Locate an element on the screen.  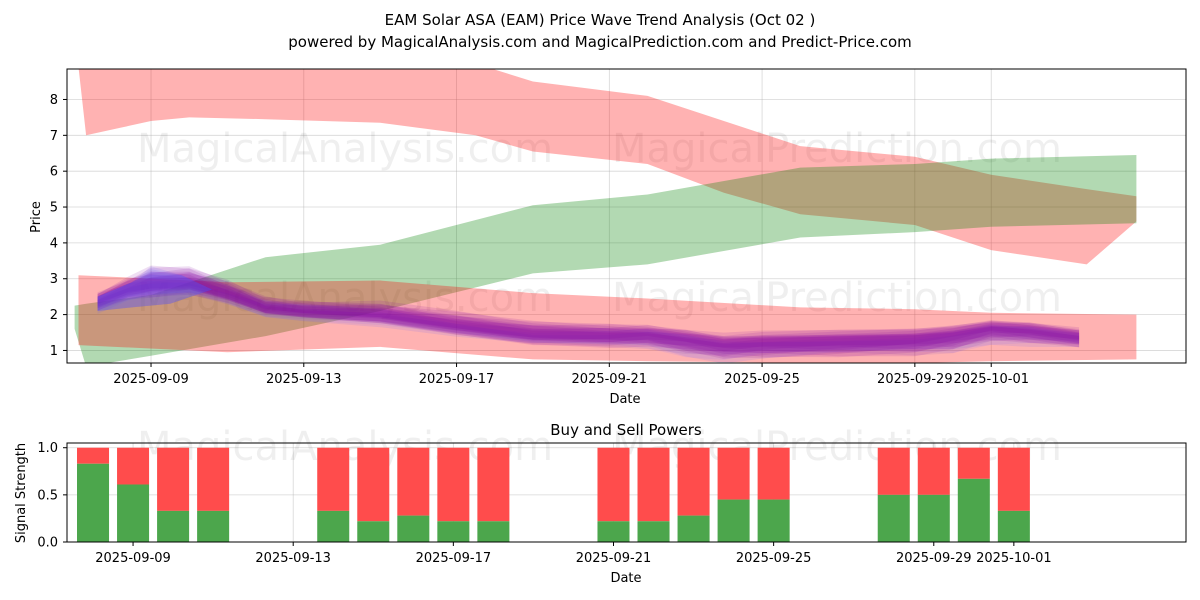
signal-y-label: Signal Strength is located at coordinates (21, 493).